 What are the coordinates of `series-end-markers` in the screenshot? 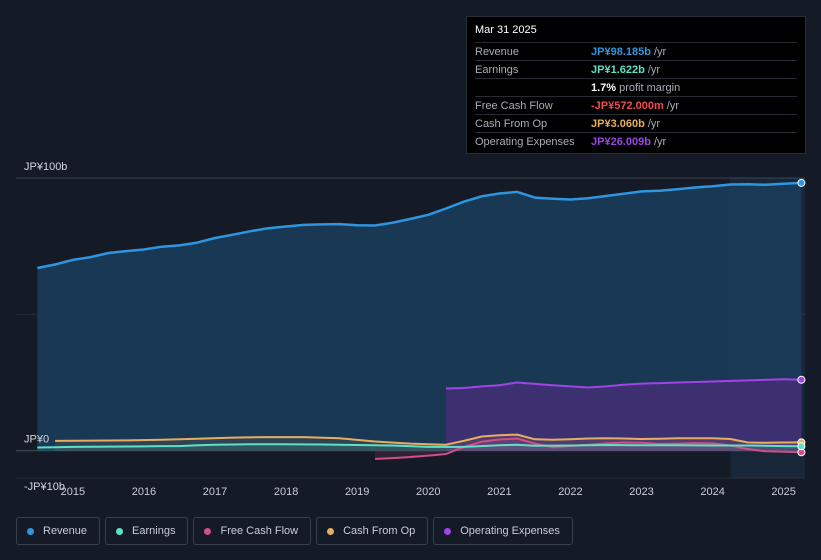 It's located at (801, 317).